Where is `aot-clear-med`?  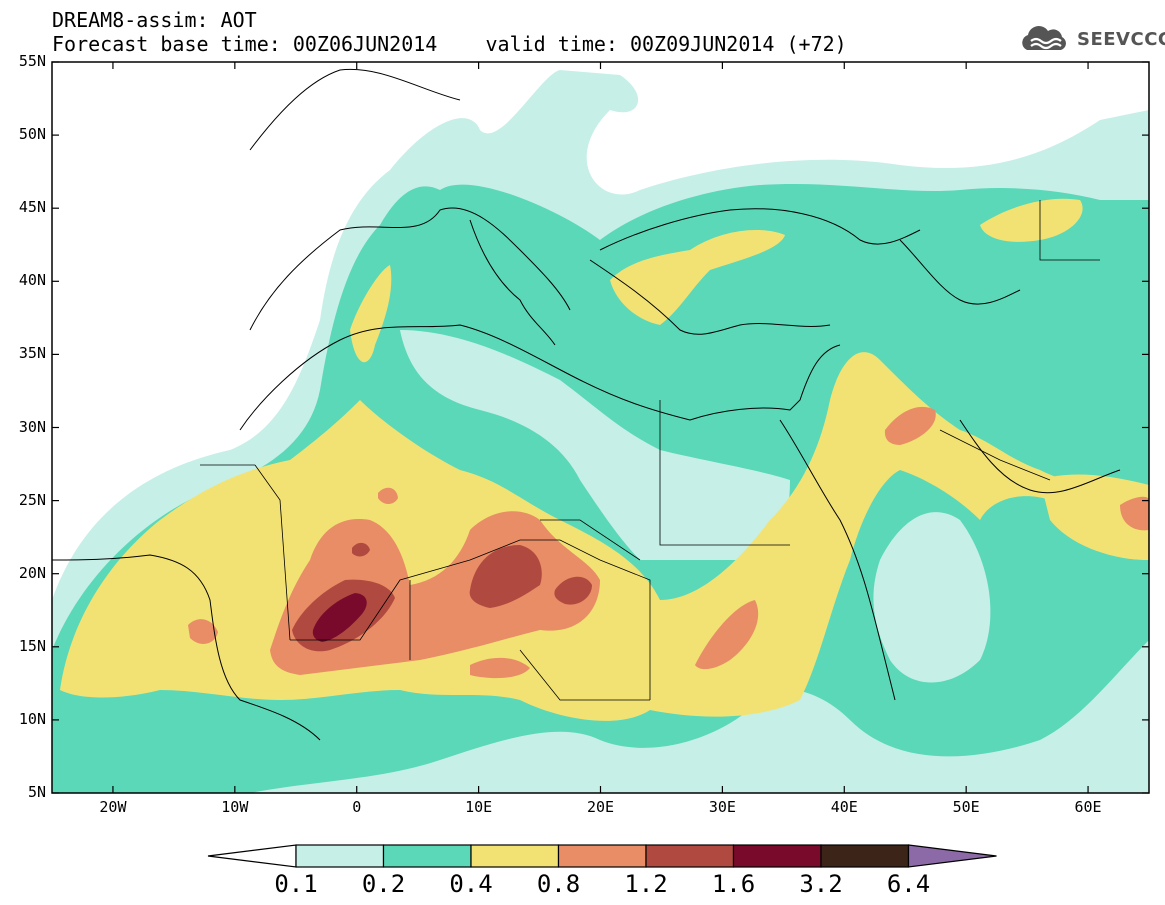 aot-clear-med is located at coordinates (595, 445).